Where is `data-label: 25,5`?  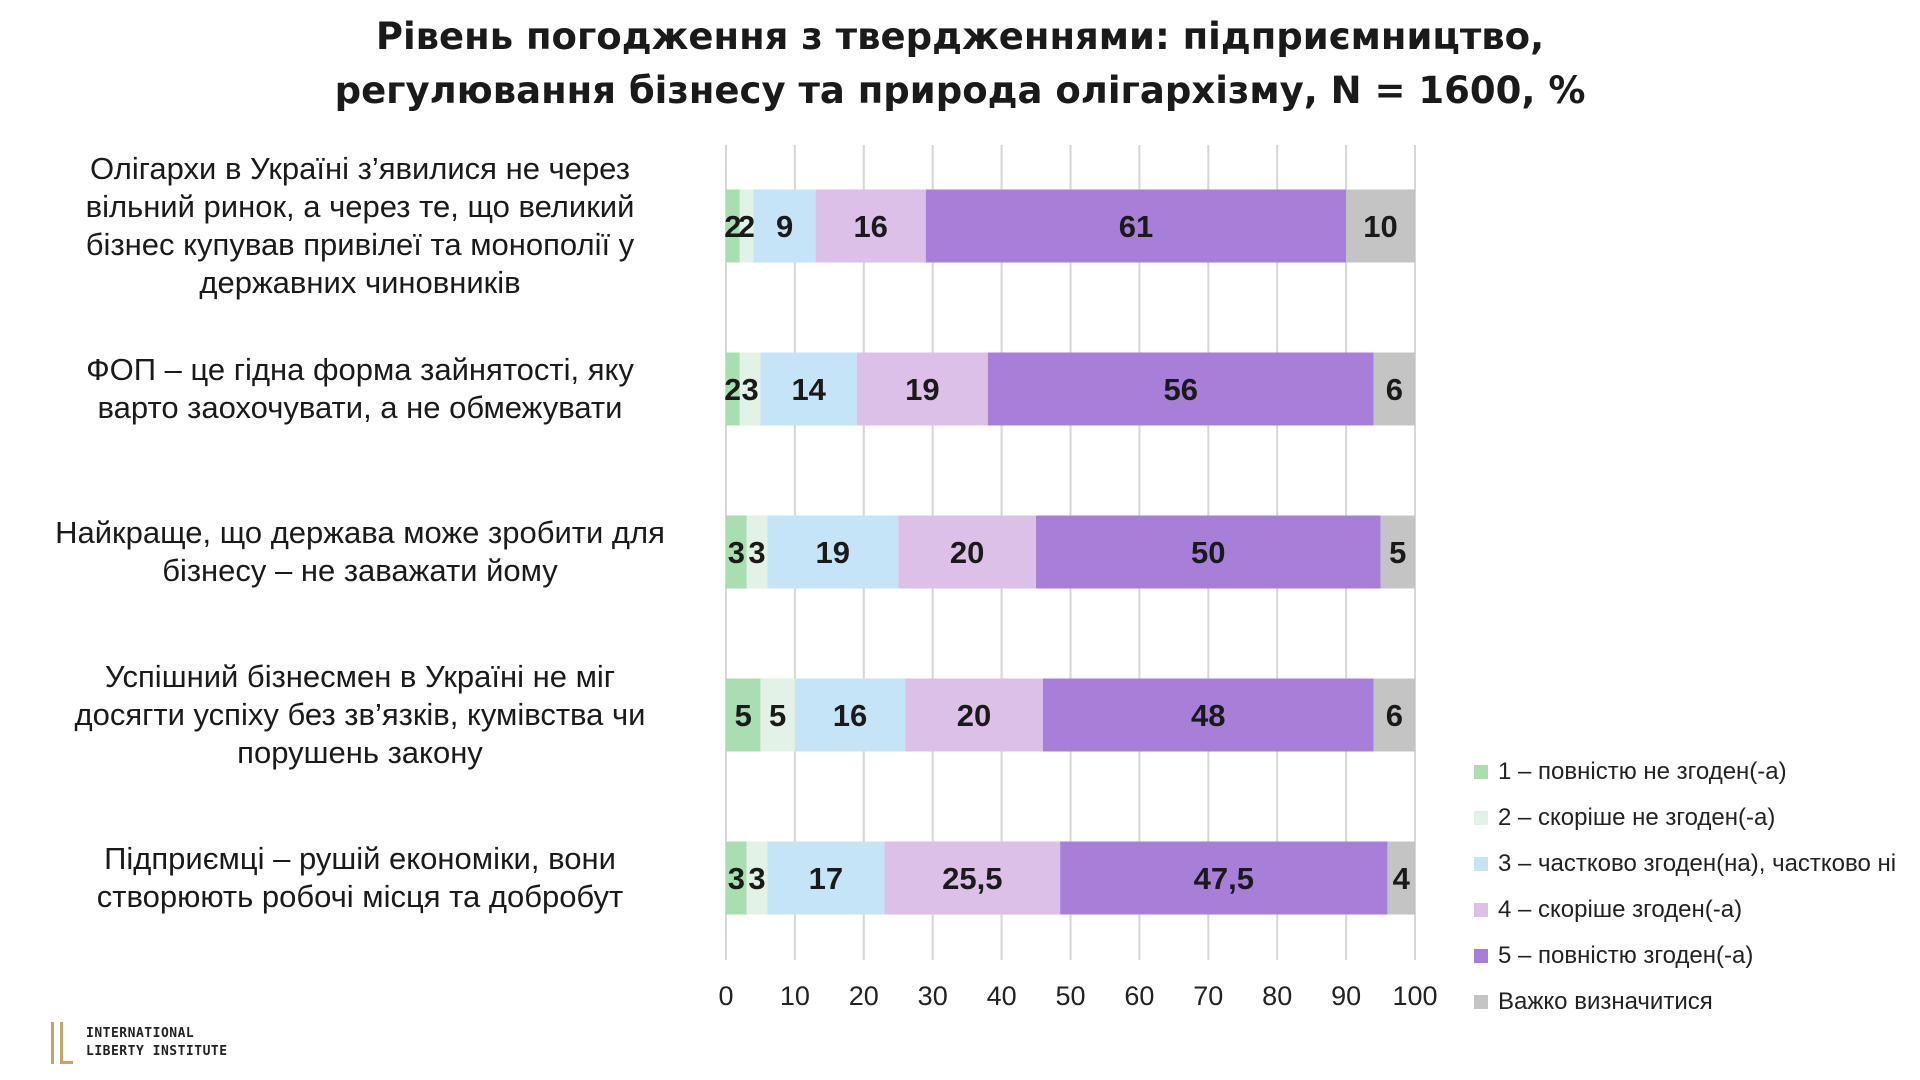
data-label: 25,5 is located at coordinates (972, 878).